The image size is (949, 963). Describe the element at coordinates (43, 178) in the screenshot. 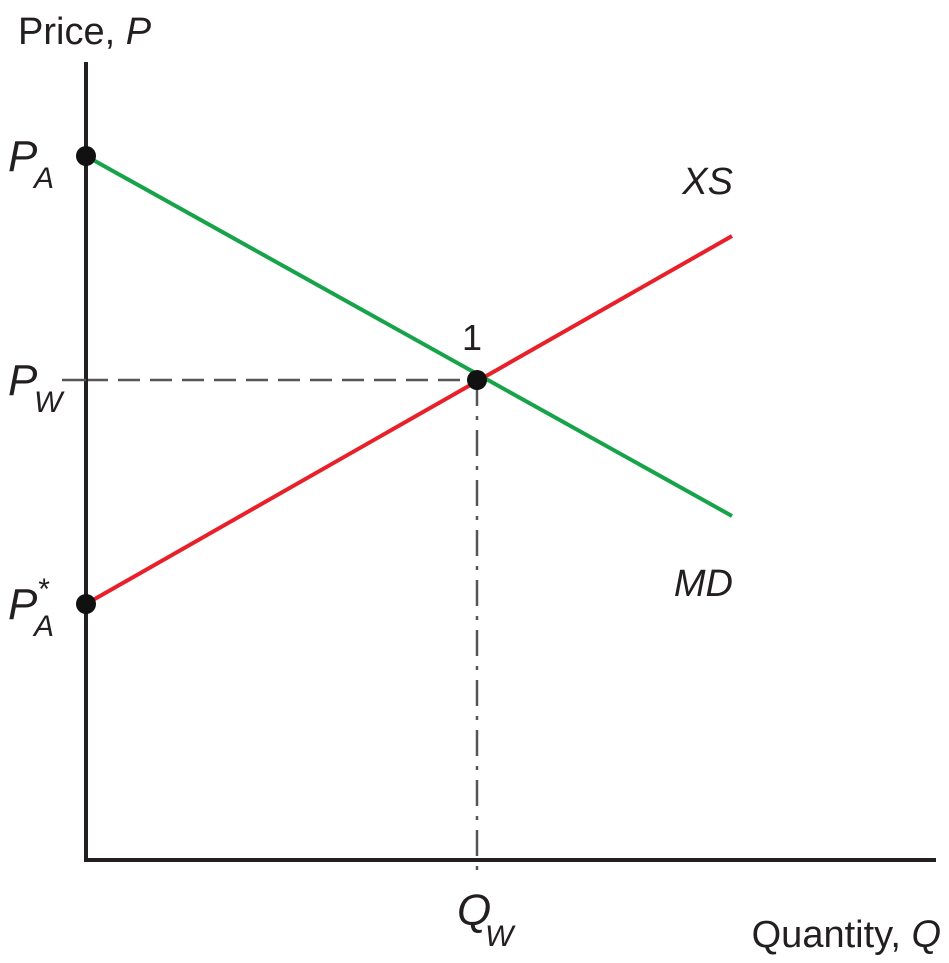

I see `pa-tick-sub: A` at that location.